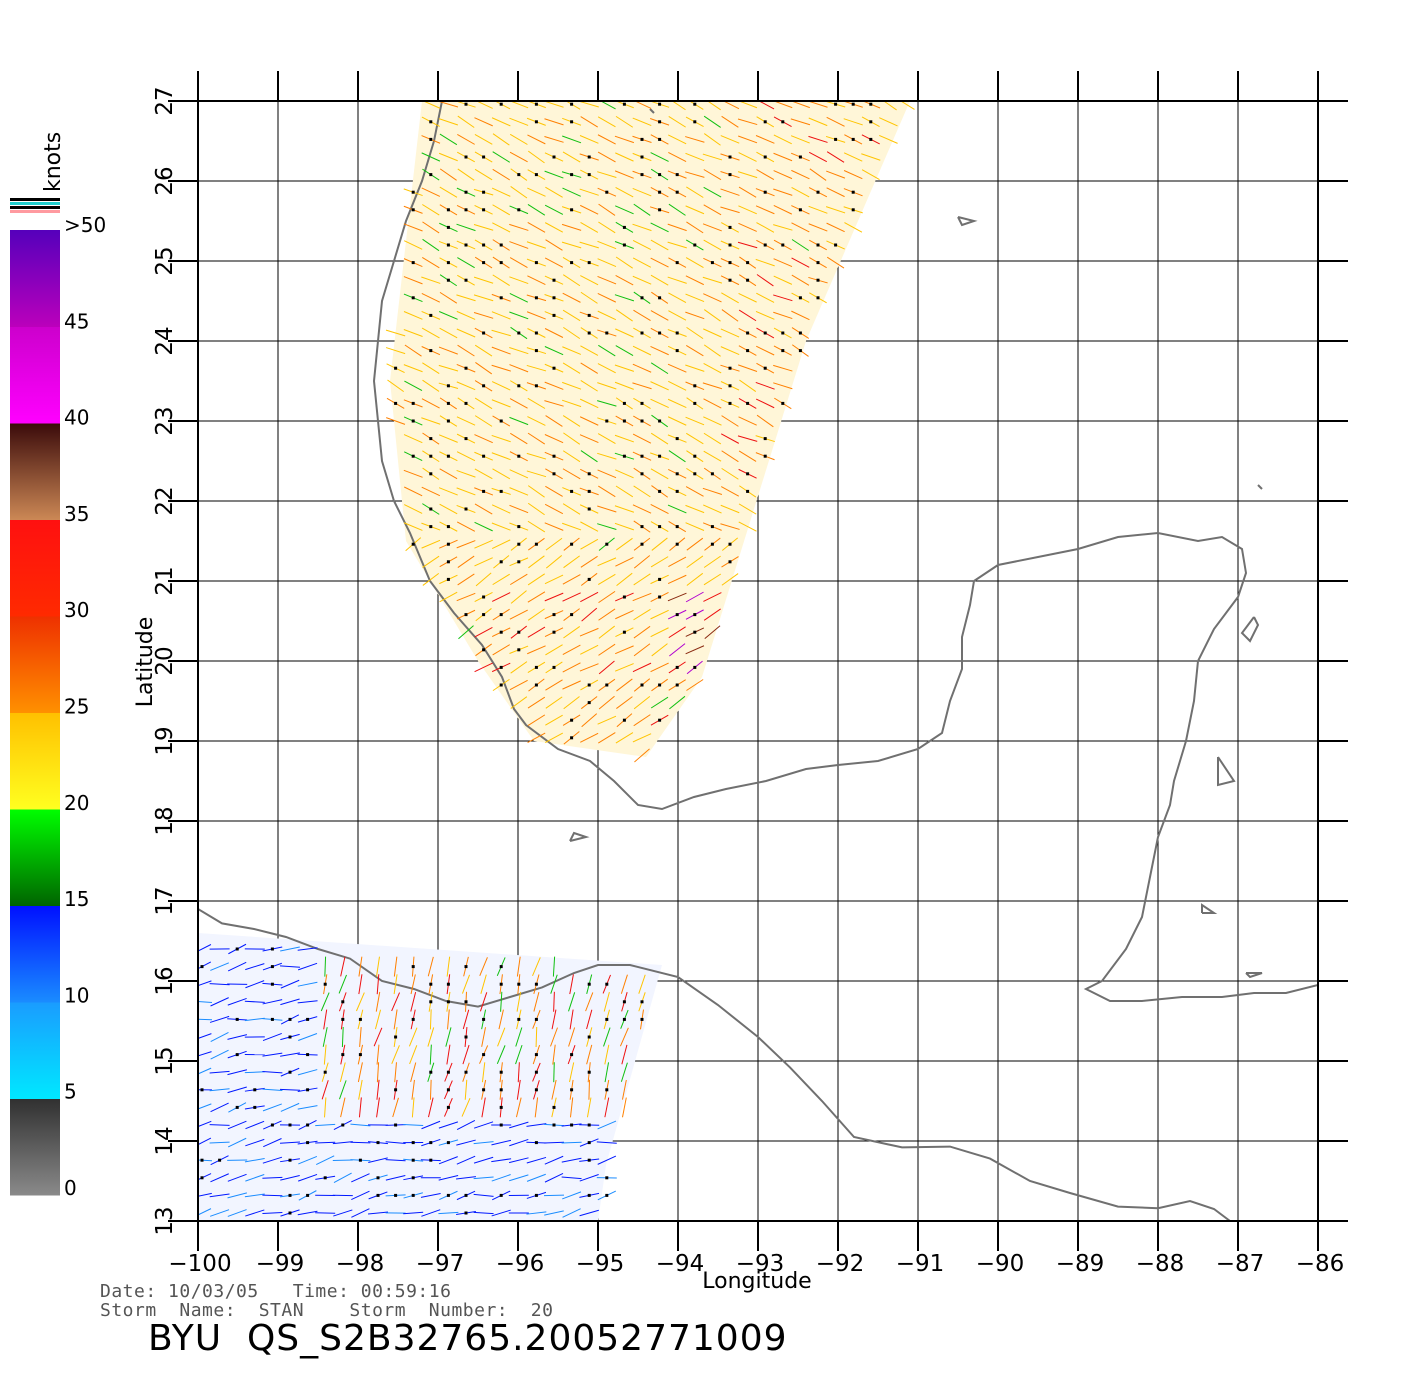 The width and height of the screenshot is (1420, 1400). I want to click on color-bar-label: 45, so click(76, 321).